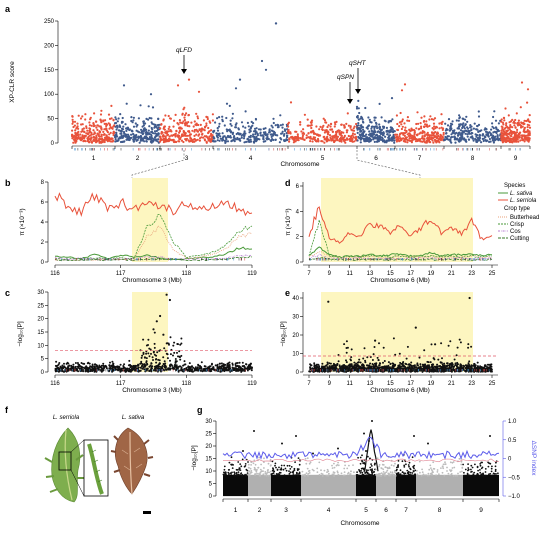  What do you see at coordinates (397, 332) in the screenshot?
I see `panel-e-highlight` at bounding box center [397, 332].